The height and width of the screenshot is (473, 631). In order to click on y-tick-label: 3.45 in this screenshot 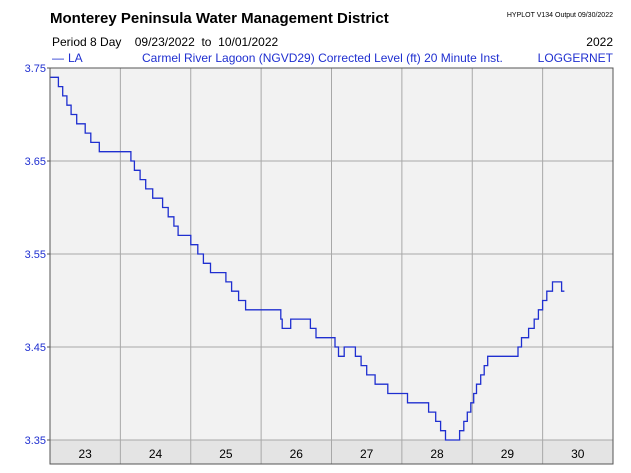, I will do `click(35, 348)`.